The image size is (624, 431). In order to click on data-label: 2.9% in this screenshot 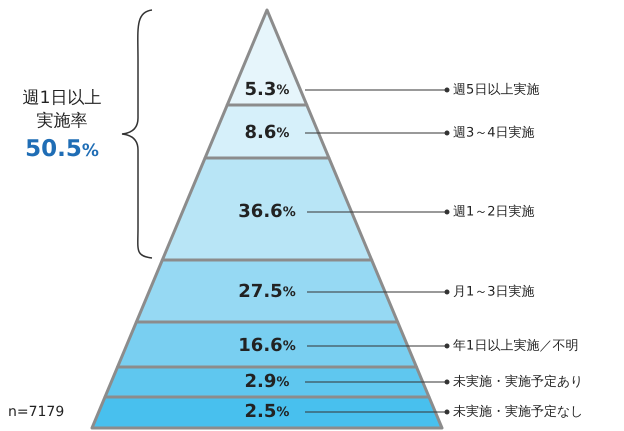, I will do `click(267, 381)`.